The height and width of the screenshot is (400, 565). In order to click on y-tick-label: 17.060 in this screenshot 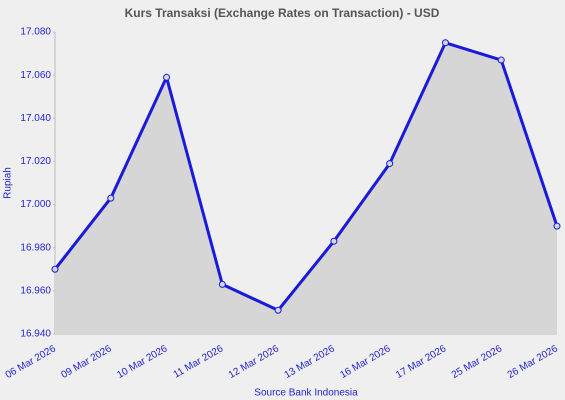, I will do `click(35, 75)`.